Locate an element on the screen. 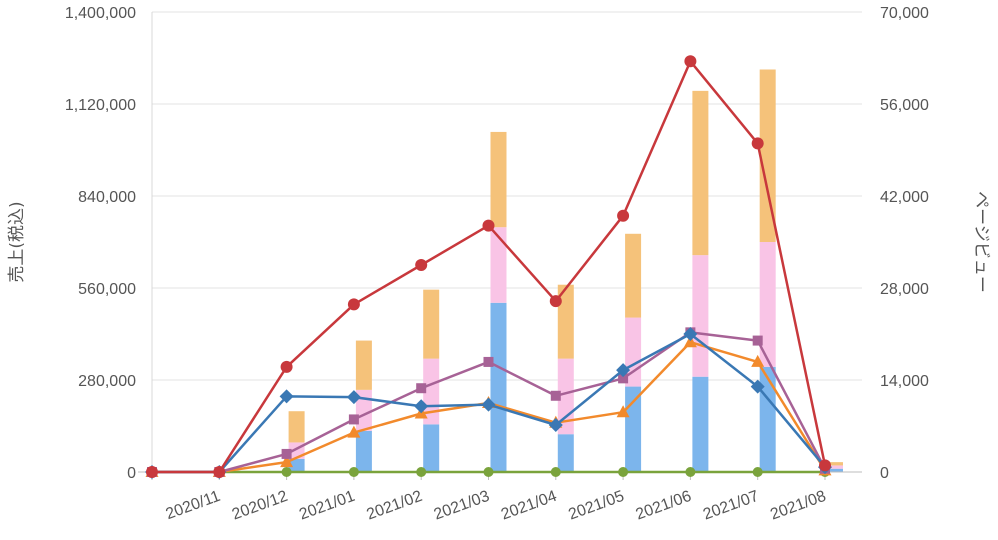 The width and height of the screenshot is (998, 540). left-axis-tick-label: 0 is located at coordinates (131, 473).